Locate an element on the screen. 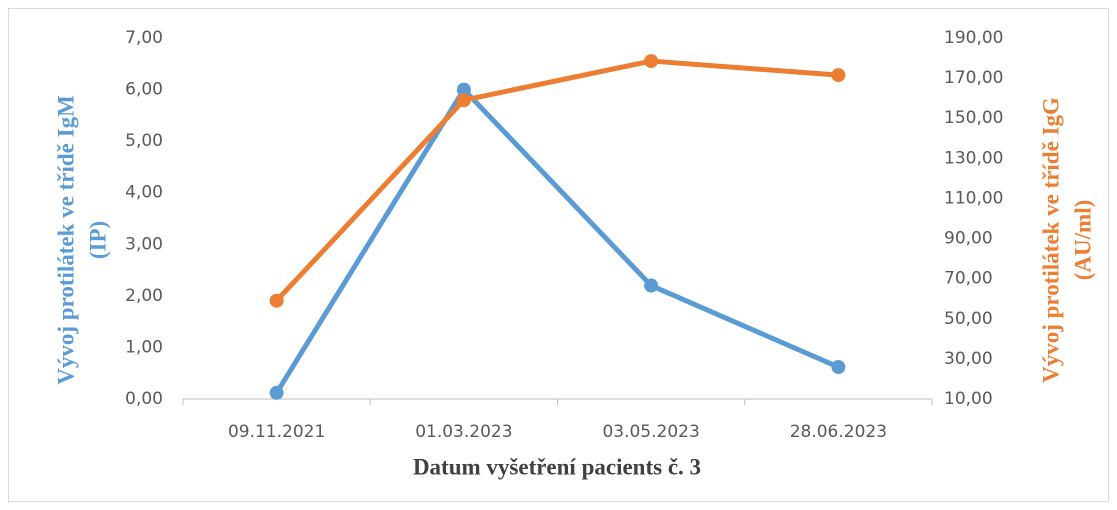 This screenshot has height=510, width=1117. y2-tick-label: 10,00 is located at coordinates (968, 399).